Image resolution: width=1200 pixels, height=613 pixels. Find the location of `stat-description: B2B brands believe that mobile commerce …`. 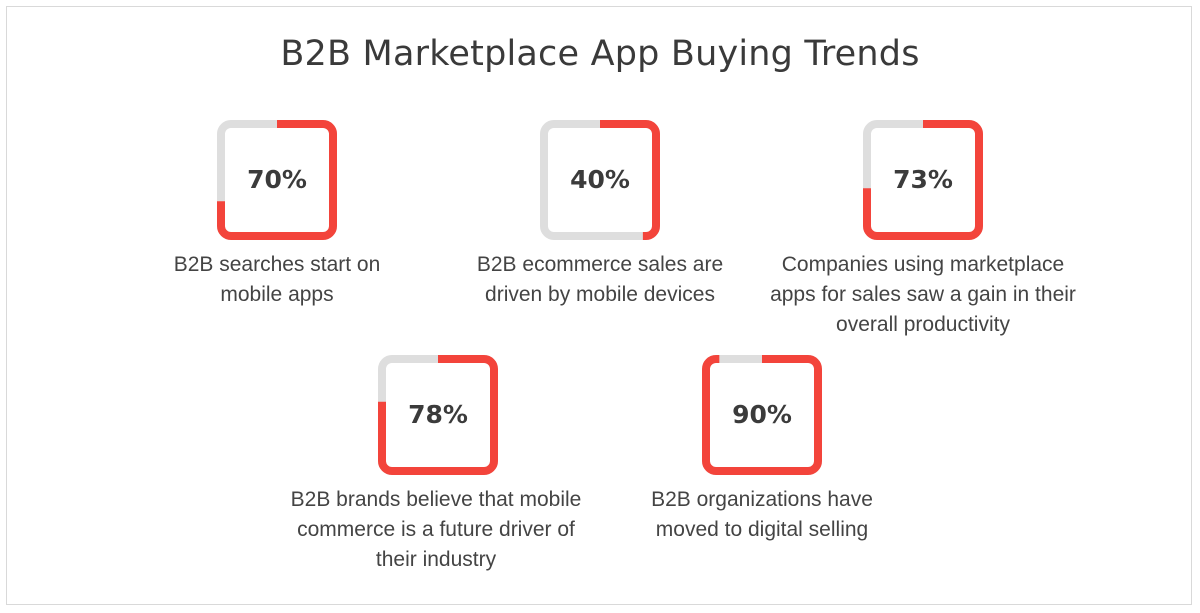

stat-description: B2B brands believe that mobile commerce … is located at coordinates (436, 529).